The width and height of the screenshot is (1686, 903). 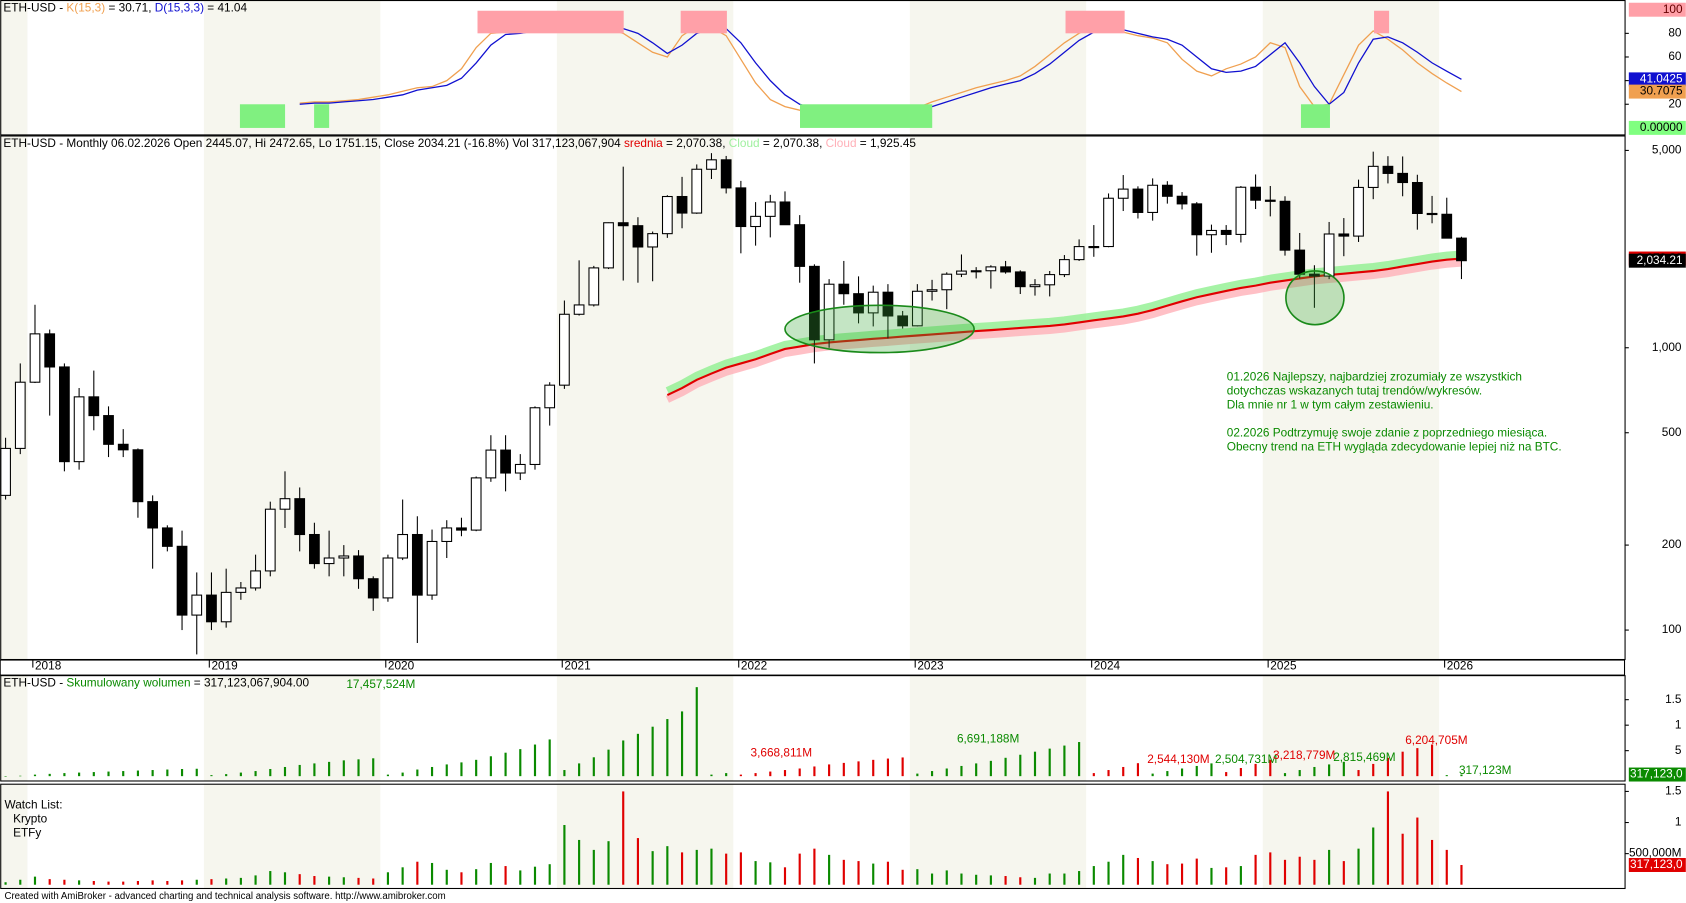 What do you see at coordinates (401, 666) in the screenshot?
I see `x-tick-label: 2020` at bounding box center [401, 666].